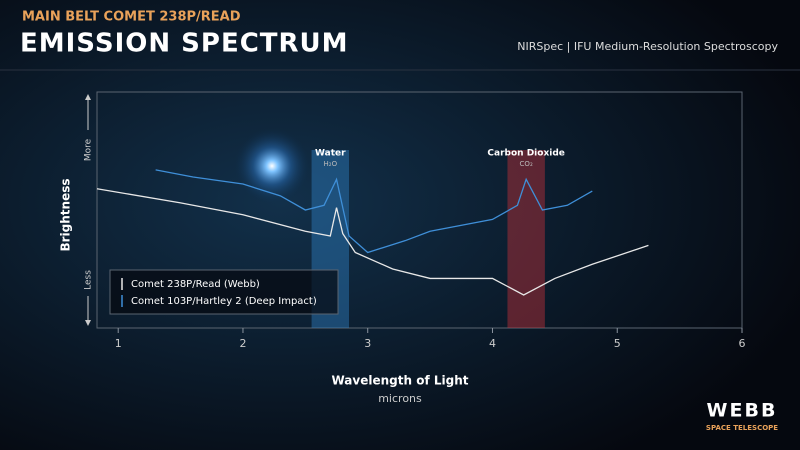  I want to click on x-tick-label: 4, so click(492, 343).